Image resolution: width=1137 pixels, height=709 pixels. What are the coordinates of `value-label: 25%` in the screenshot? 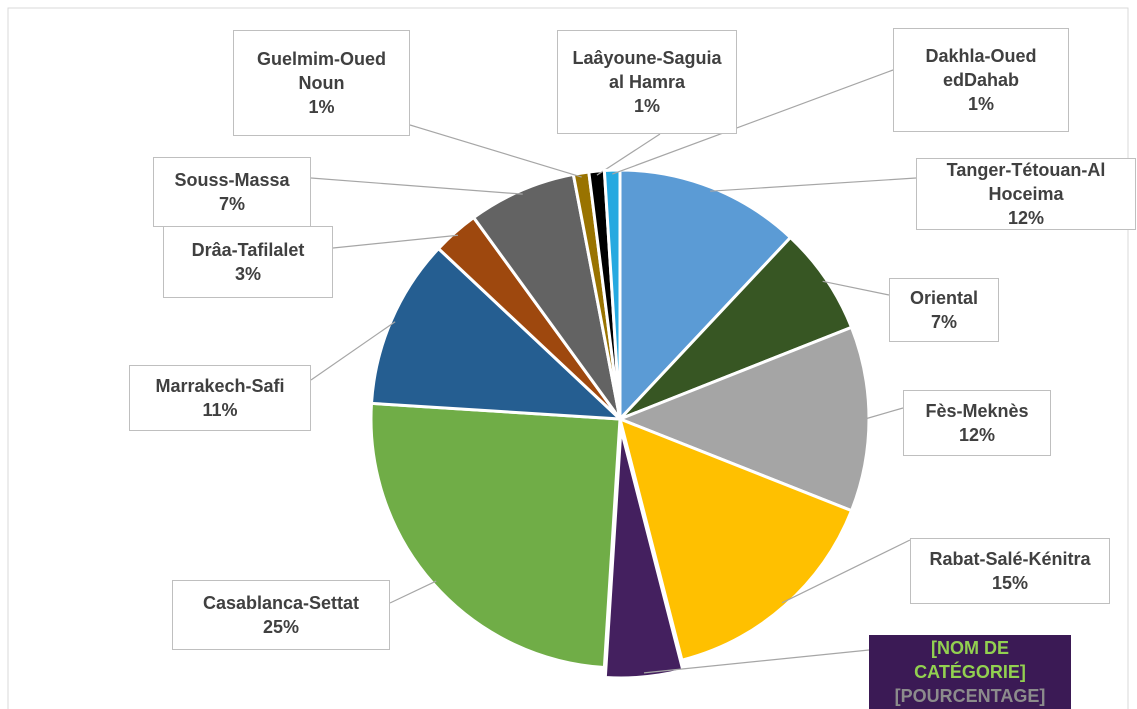 It's located at (281, 627).